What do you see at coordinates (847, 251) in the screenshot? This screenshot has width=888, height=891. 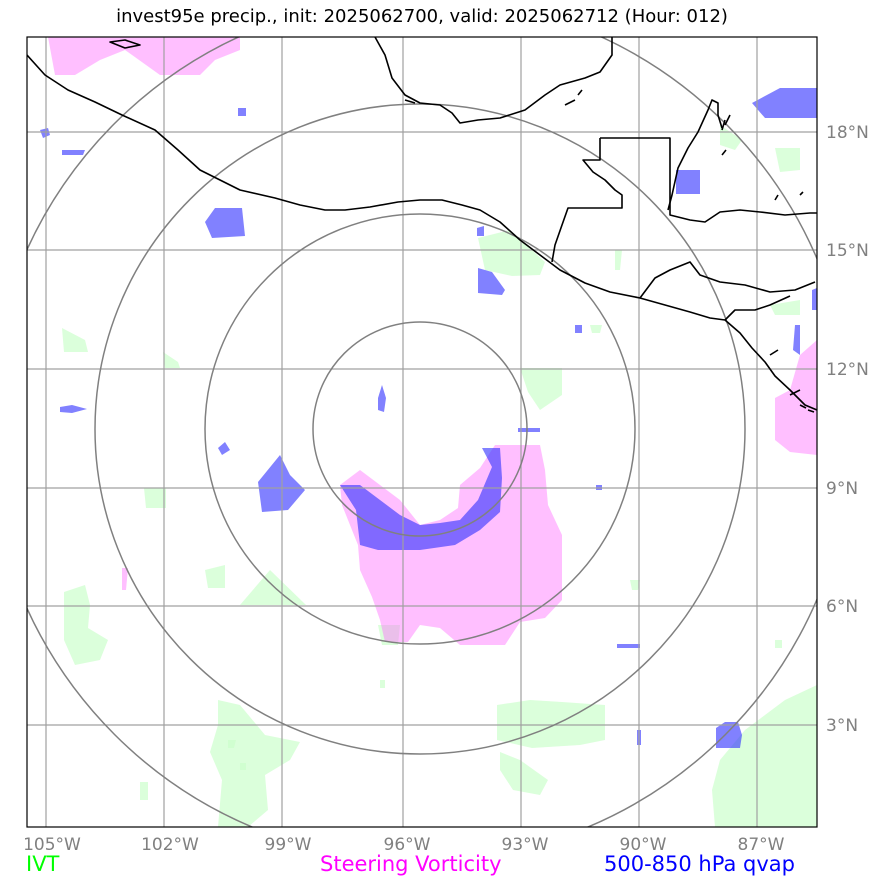 I see `lat-label: 15°N` at bounding box center [847, 251].